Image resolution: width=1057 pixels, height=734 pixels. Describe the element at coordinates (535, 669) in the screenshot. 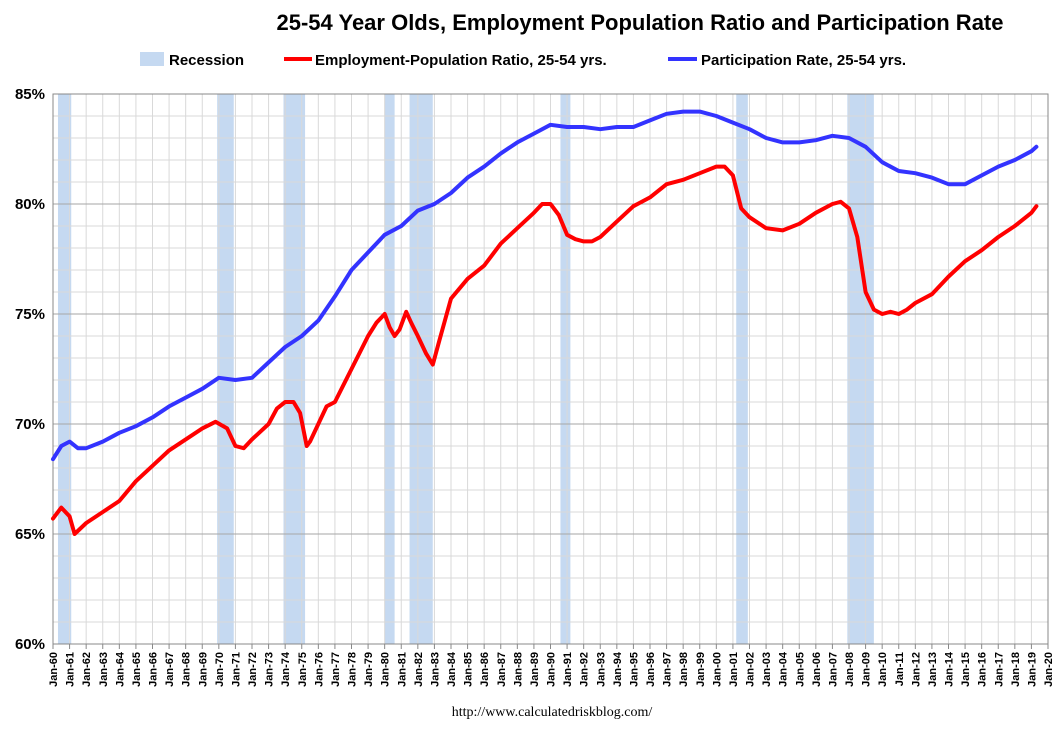

I see `x-tick-label: Jan-89` at that location.